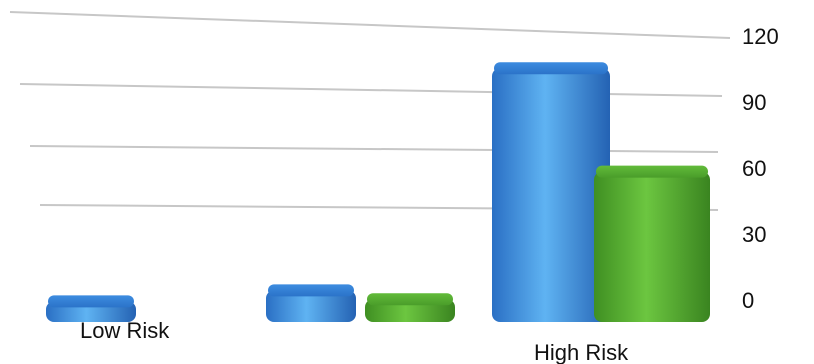  I want to click on y-axis-ticks: 0 30 60 90 120, so click(760, 168).